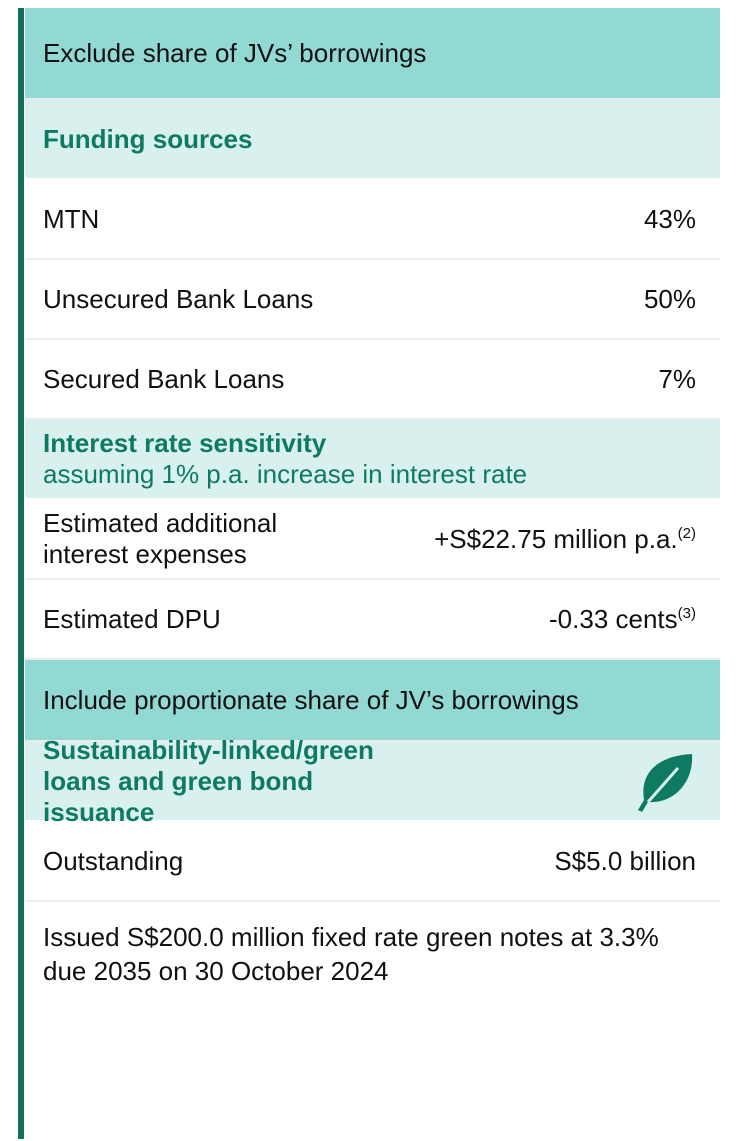 Image resolution: width=746 pixels, height=1141 pixels. What do you see at coordinates (556, 538) in the screenshot?
I see `row-value-text: +S$22.75 million p.a.` at bounding box center [556, 538].